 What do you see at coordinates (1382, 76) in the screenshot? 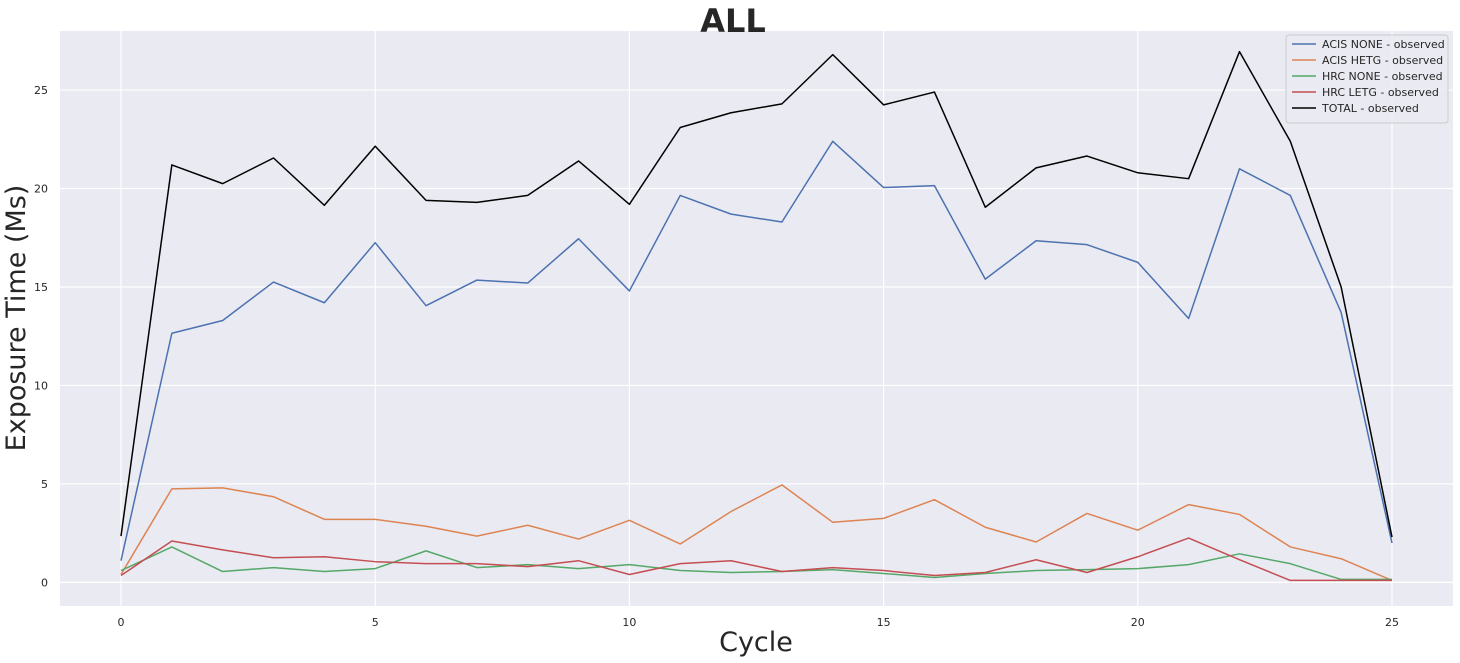
I see `legend-entry: HRC NONE - observed` at bounding box center [1382, 76].